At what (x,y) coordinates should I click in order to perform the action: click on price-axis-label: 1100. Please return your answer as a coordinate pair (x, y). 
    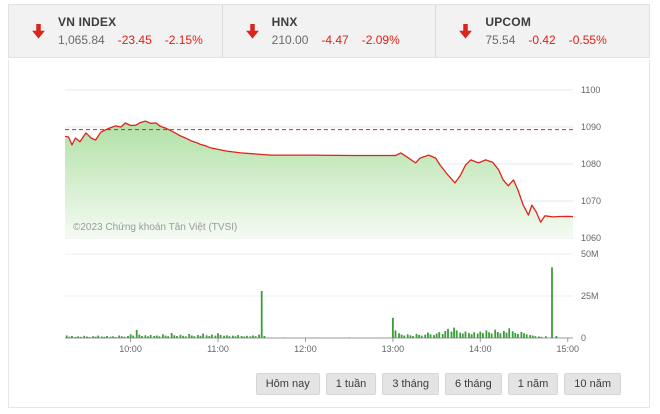
    Looking at the image, I should click on (590, 90).